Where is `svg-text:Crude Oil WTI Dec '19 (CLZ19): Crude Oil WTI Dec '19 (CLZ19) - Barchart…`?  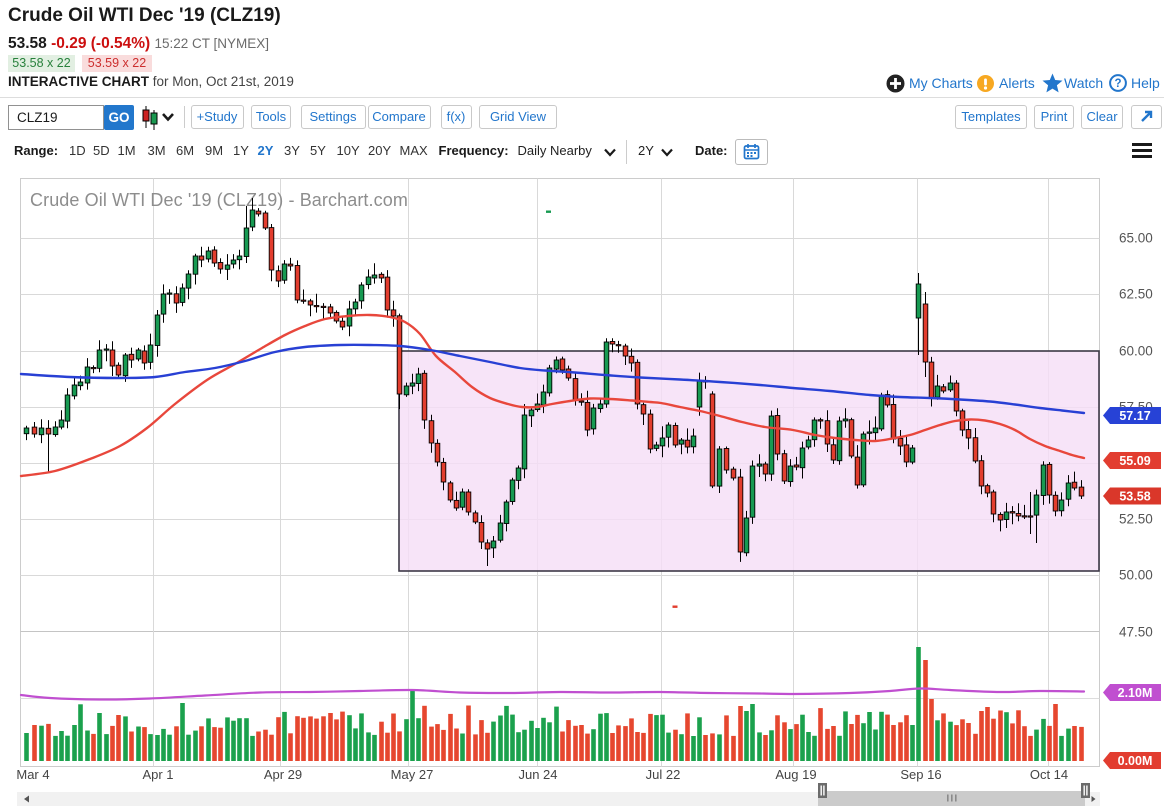 svg-text:Crude Oil WTI Dec '19 (CLZ19): Crude Oil WTI Dec '19 (CLZ19) - Barchart… is located at coordinates (219, 200).